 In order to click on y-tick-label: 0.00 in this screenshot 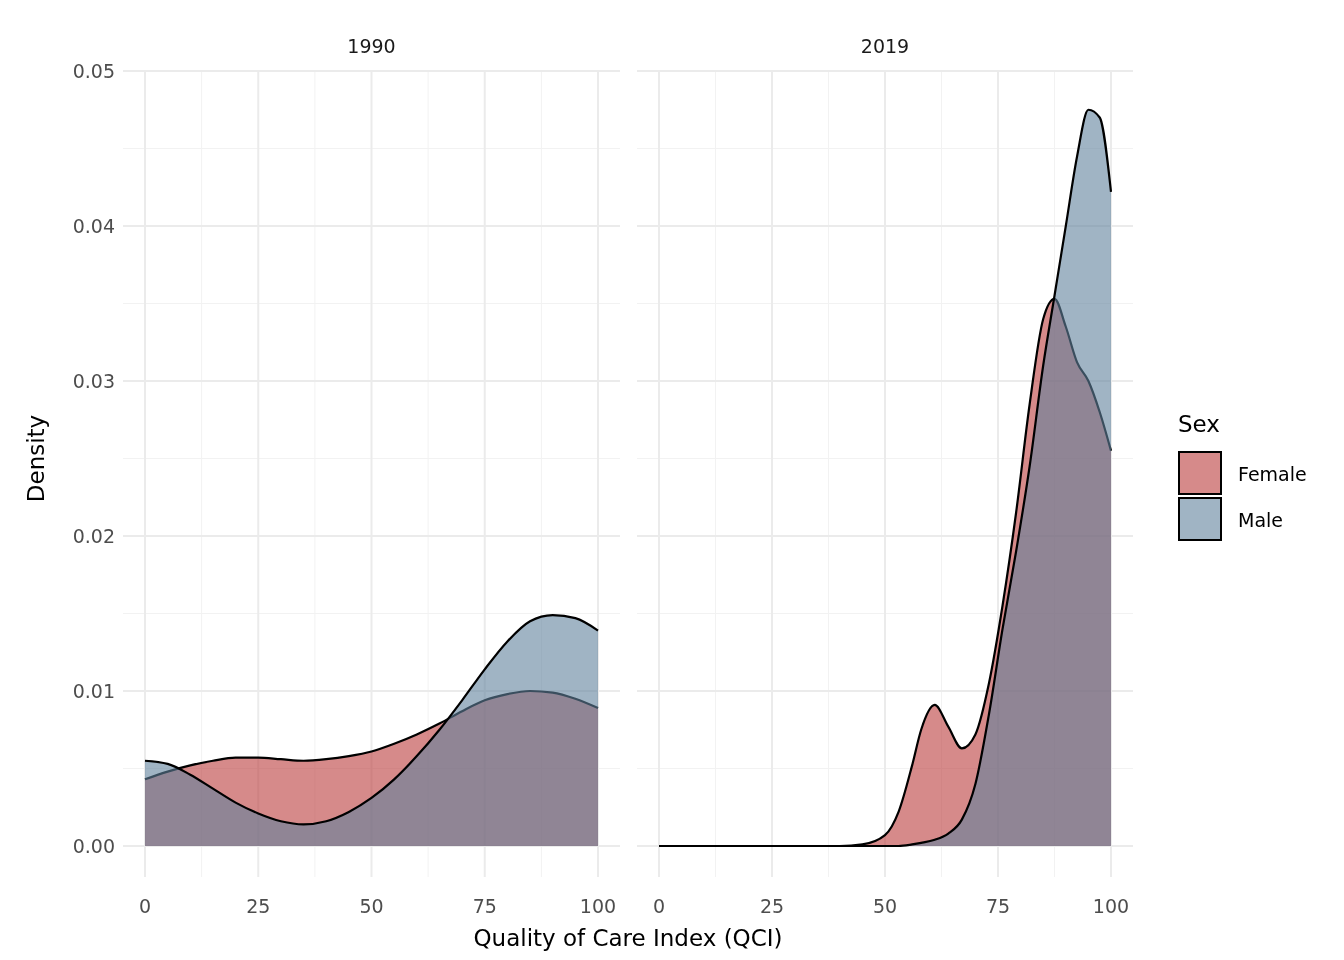, I will do `click(93, 846)`.